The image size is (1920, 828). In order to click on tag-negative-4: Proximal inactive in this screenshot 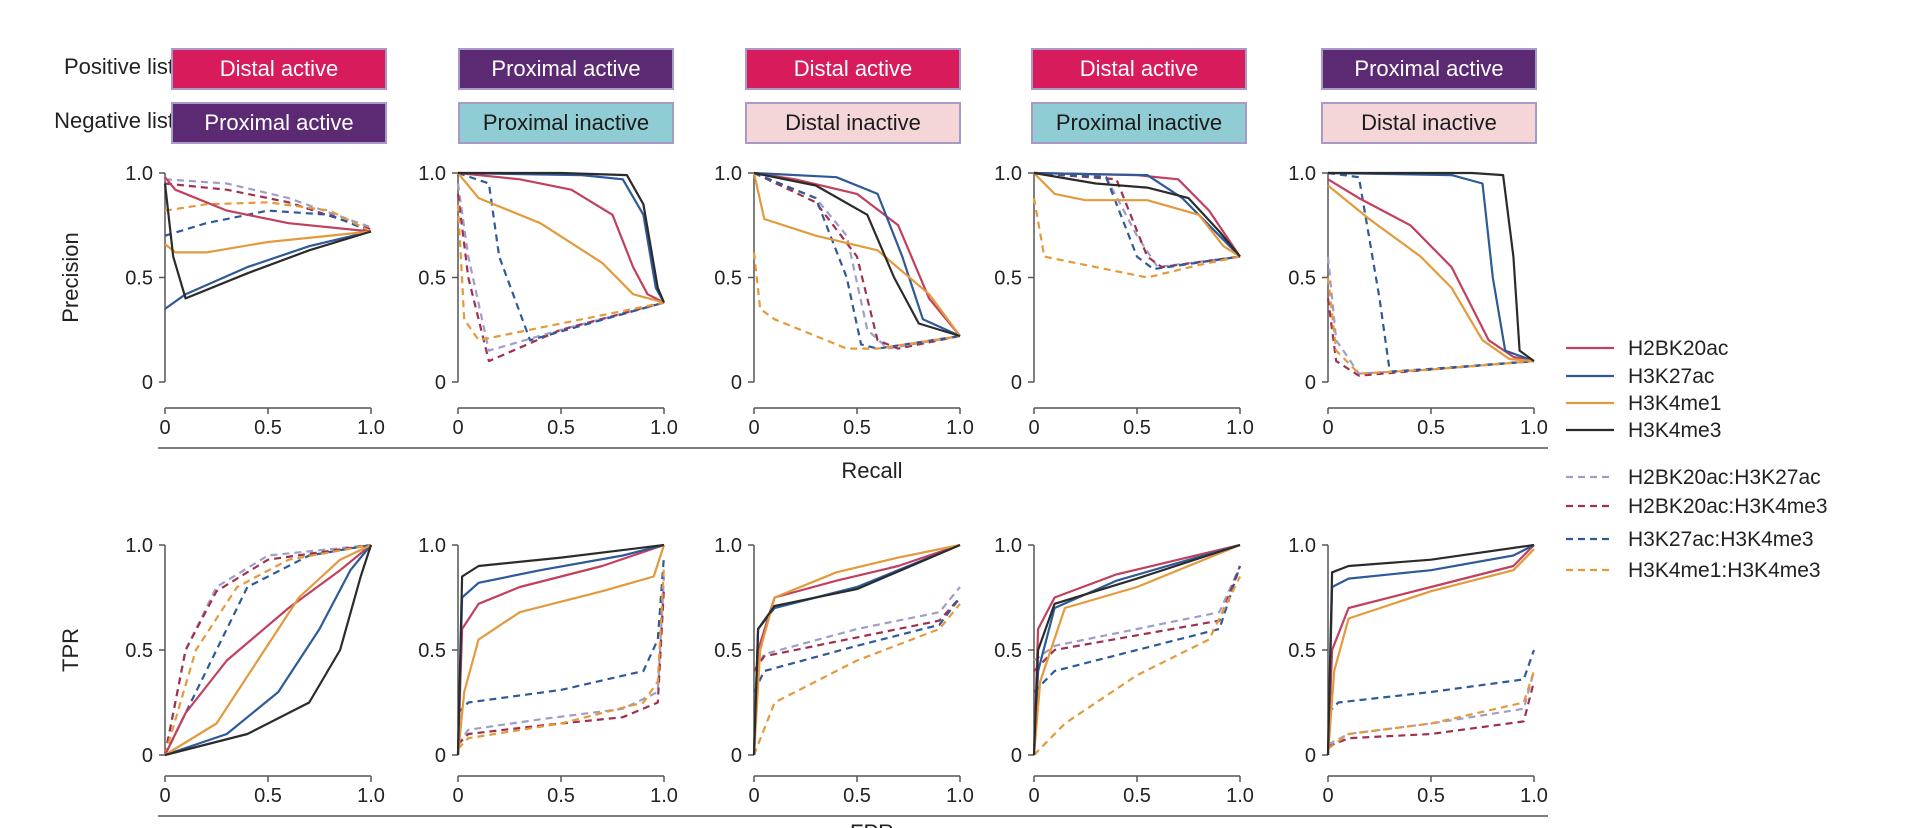, I will do `click(1139, 123)`.